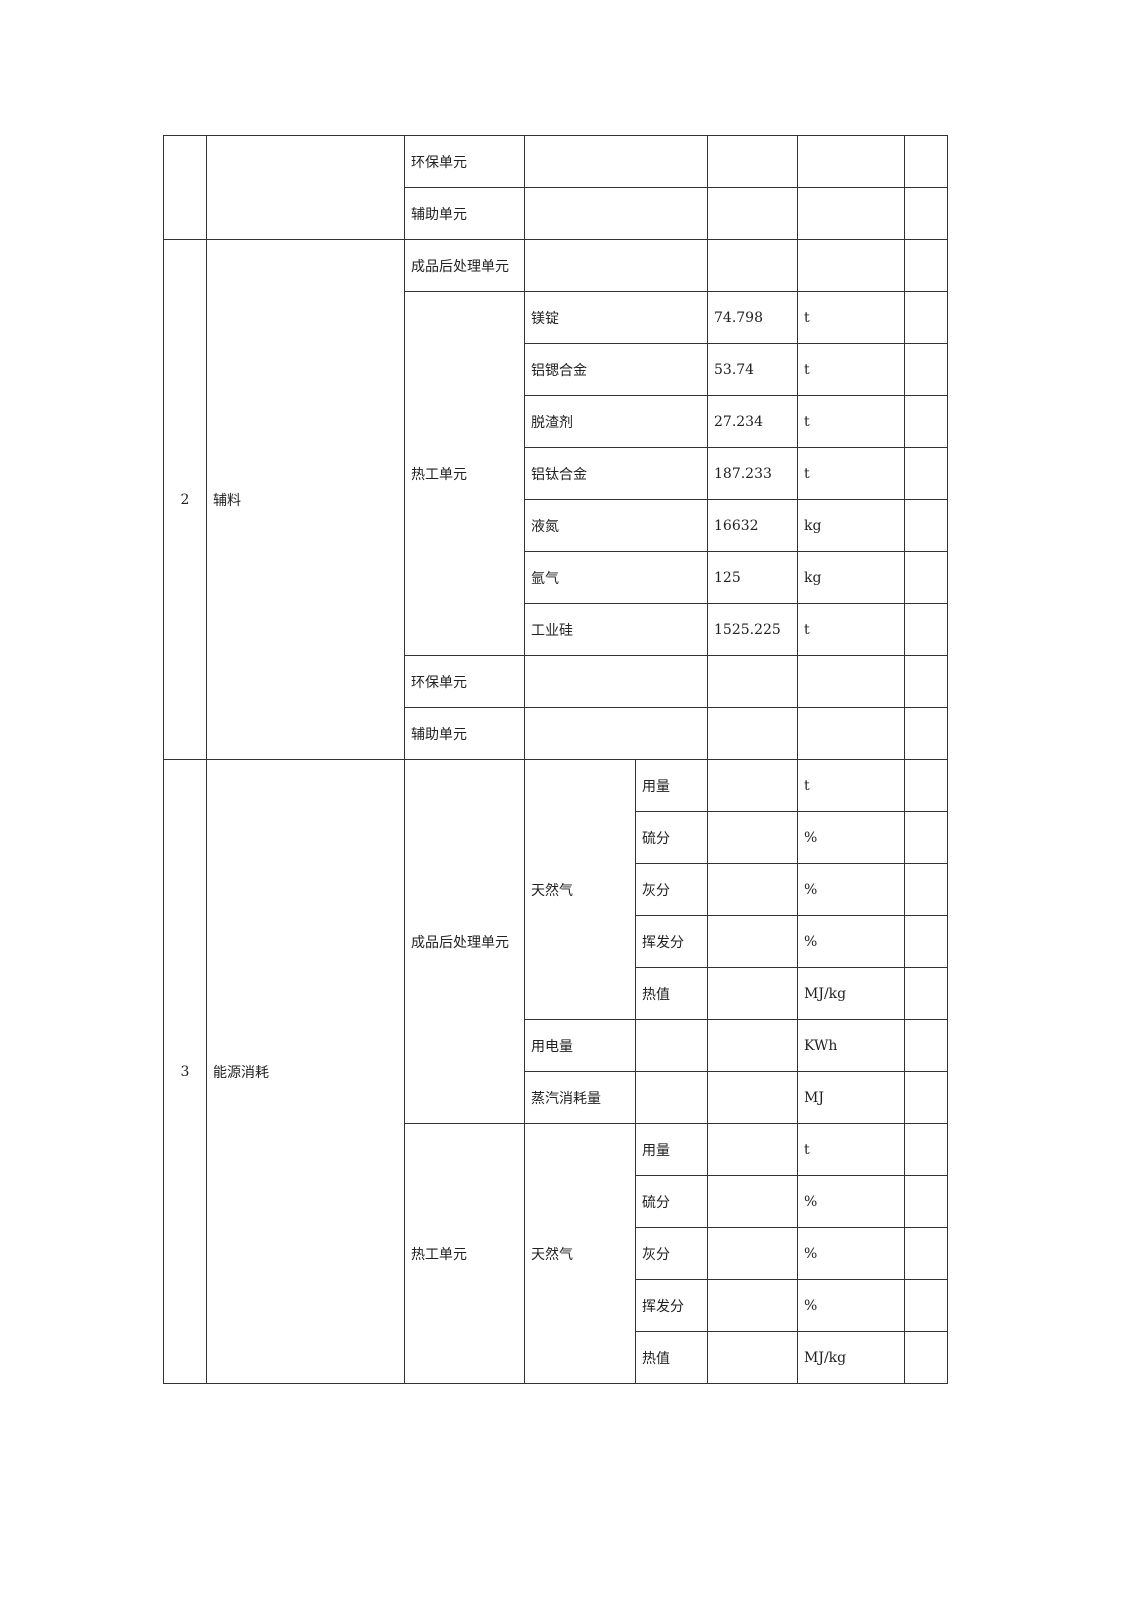  I want to click on param-name, so click(671, 1045).